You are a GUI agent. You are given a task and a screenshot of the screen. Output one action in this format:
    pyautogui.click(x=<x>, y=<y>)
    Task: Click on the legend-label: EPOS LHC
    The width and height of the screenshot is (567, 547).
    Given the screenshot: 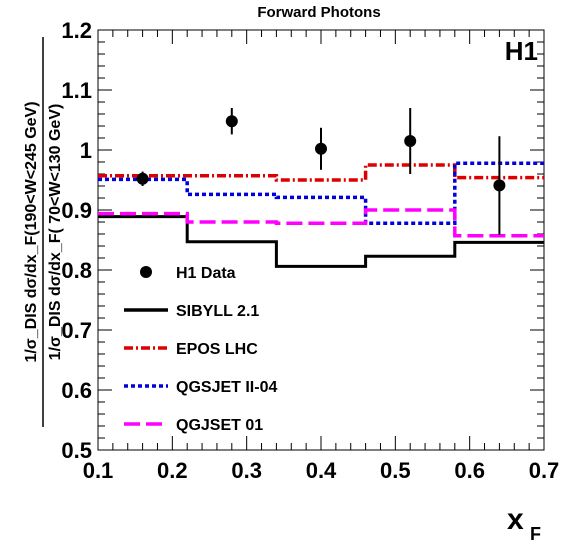 What is the action you would take?
    pyautogui.click(x=217, y=349)
    